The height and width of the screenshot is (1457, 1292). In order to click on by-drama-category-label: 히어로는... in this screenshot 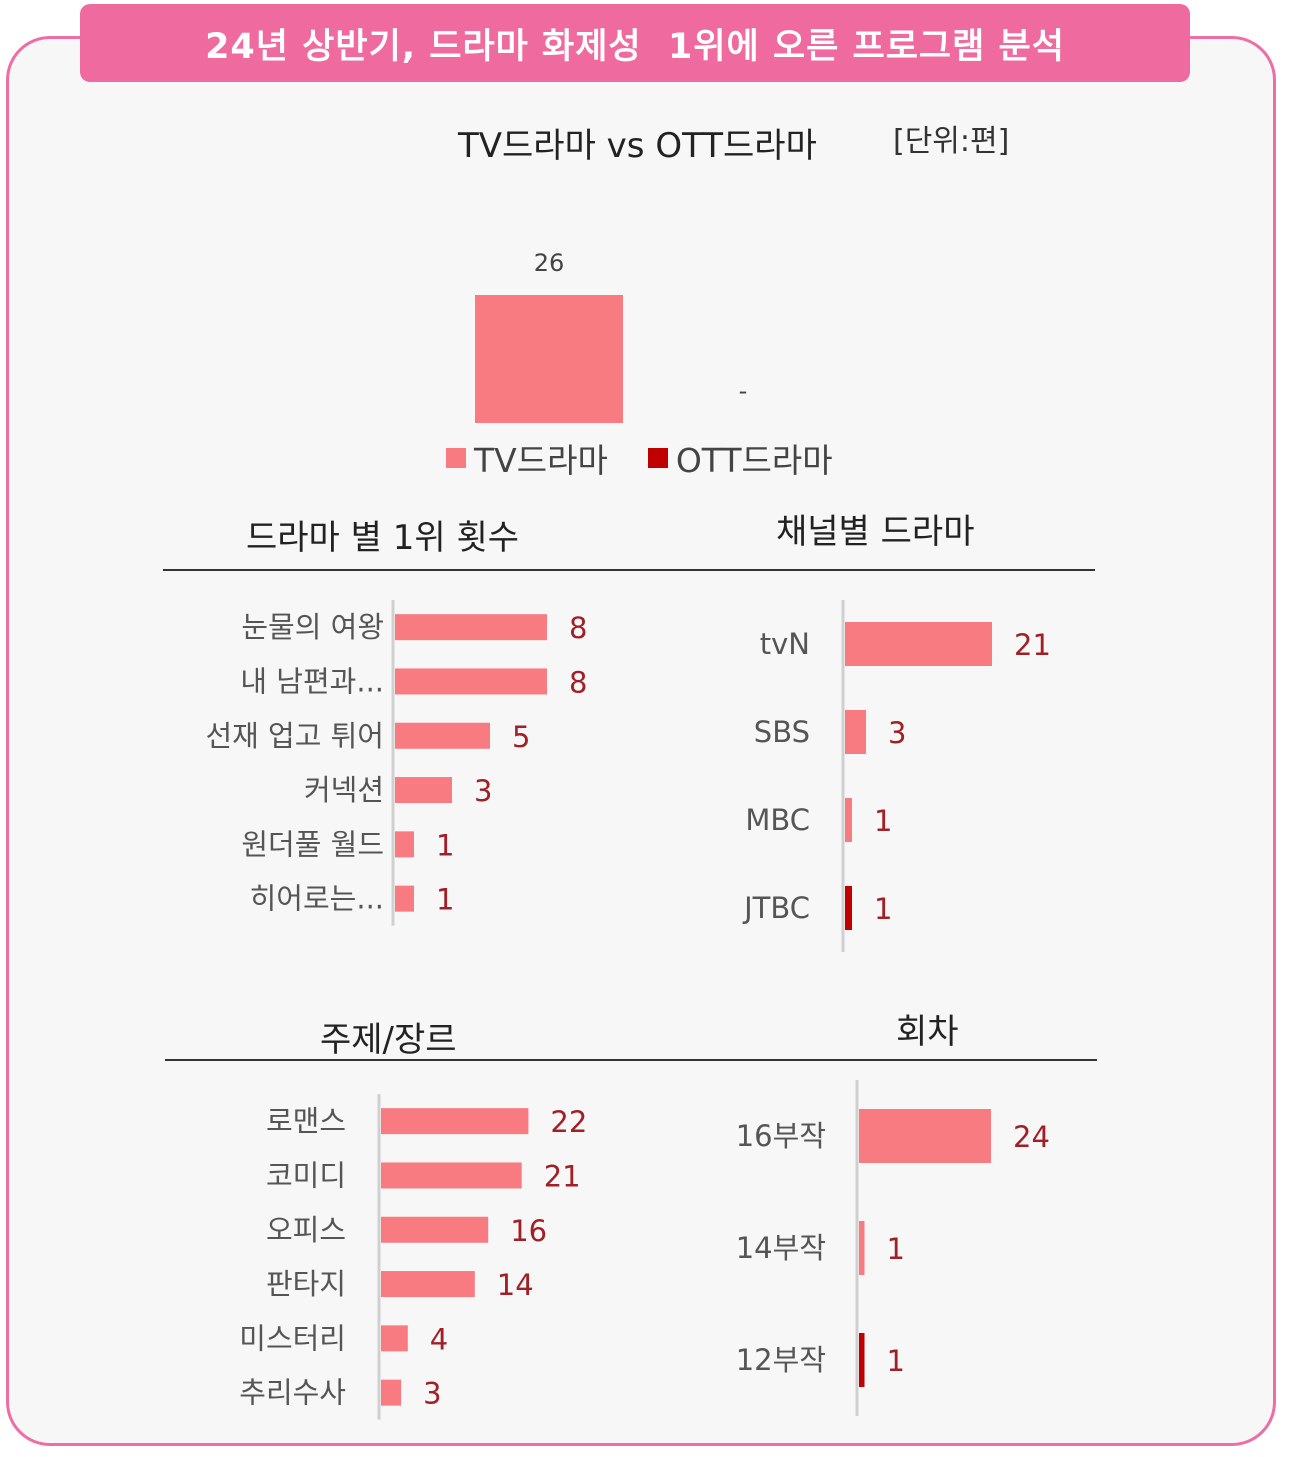, I will do `click(317, 899)`.